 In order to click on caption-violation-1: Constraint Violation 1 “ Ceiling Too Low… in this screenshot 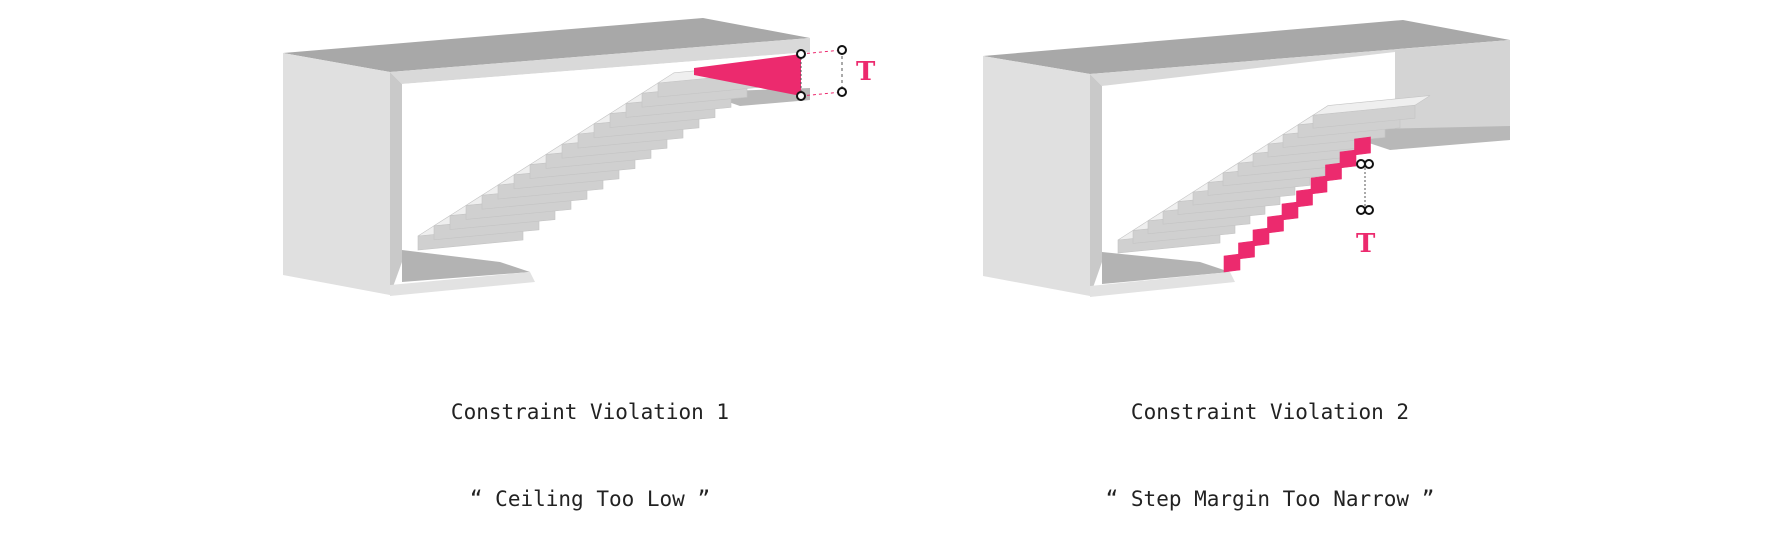, I will do `click(590, 441)`.